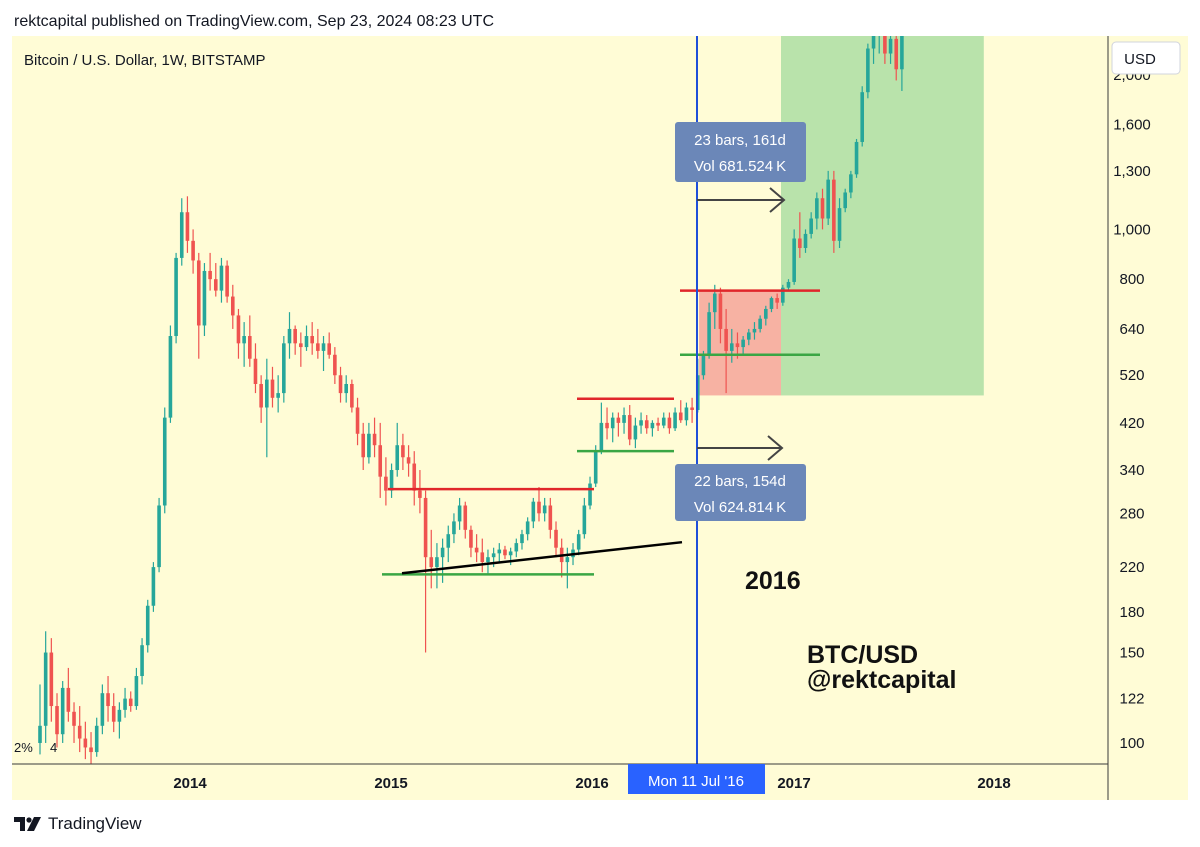 This screenshot has height=847, width=1200. I want to click on year-annotation: 2016, so click(773, 581).